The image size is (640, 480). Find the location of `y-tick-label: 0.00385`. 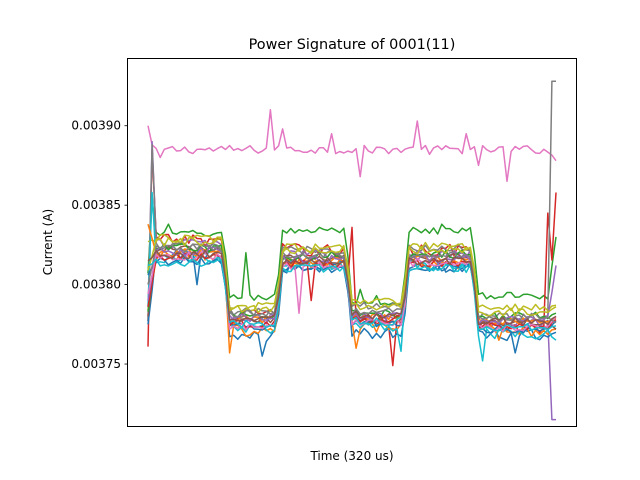

y-tick-label: 0.00385 is located at coordinates (96, 205).